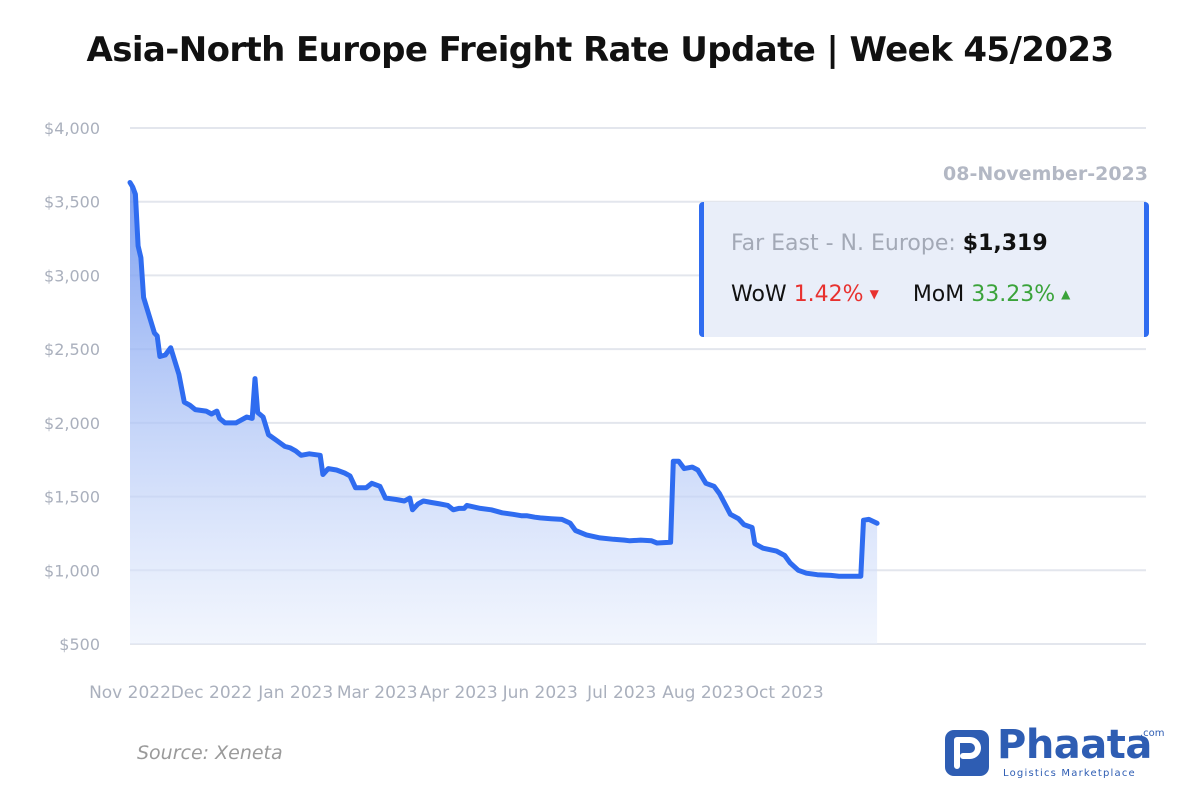 The image size is (1200, 800). What do you see at coordinates (828, 294) in the screenshot?
I see `wow-value: 1.42%` at bounding box center [828, 294].